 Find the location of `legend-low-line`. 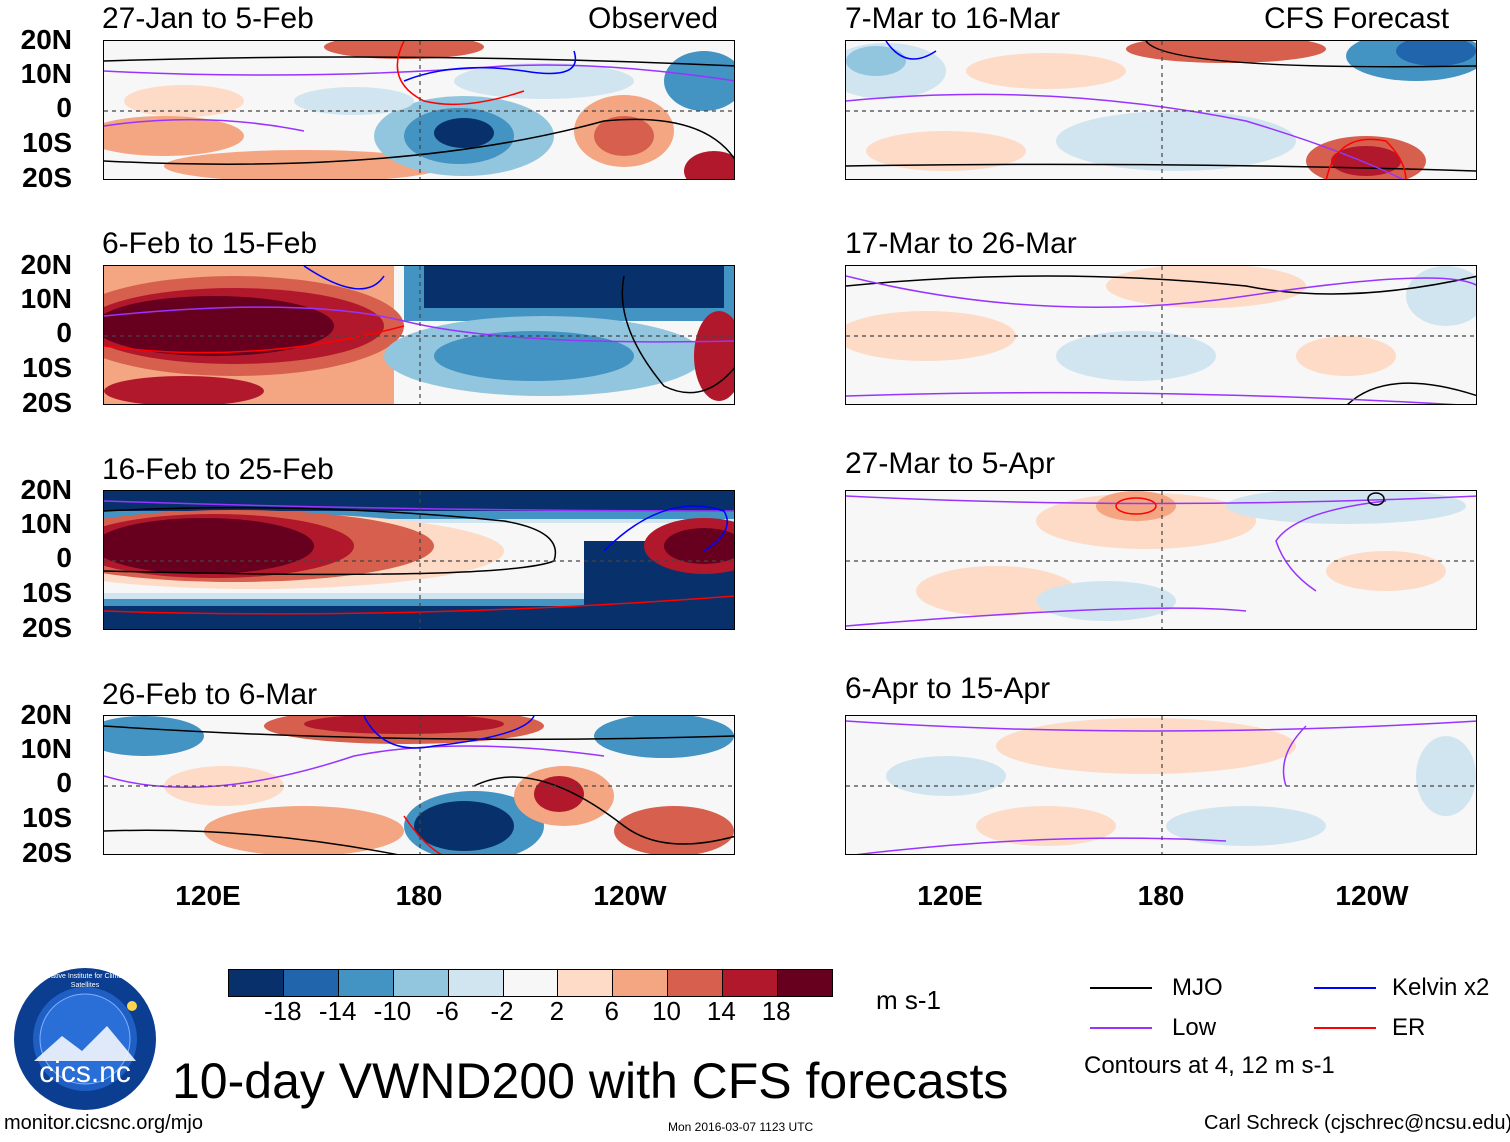

legend-low-line is located at coordinates (1121, 1028).